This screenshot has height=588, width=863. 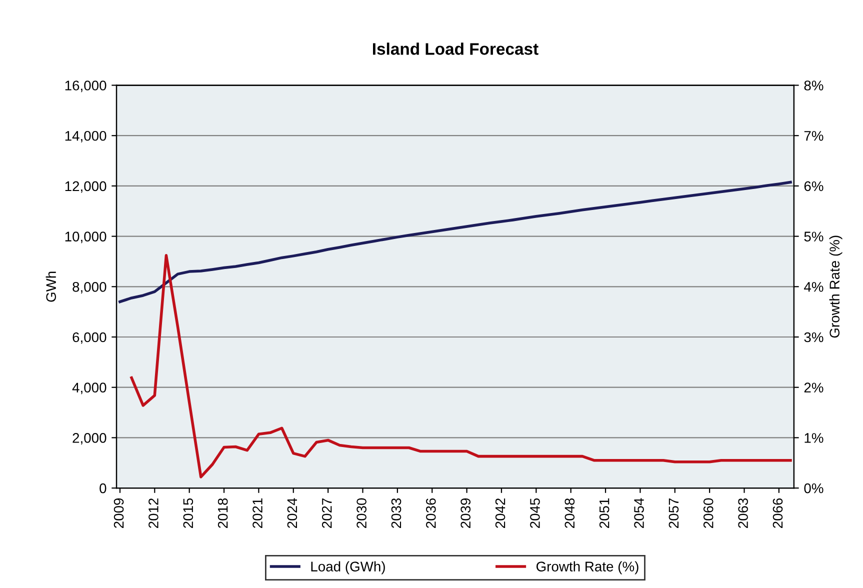 What do you see at coordinates (673, 513) in the screenshot?
I see `x-tick-label: 2057` at bounding box center [673, 513].